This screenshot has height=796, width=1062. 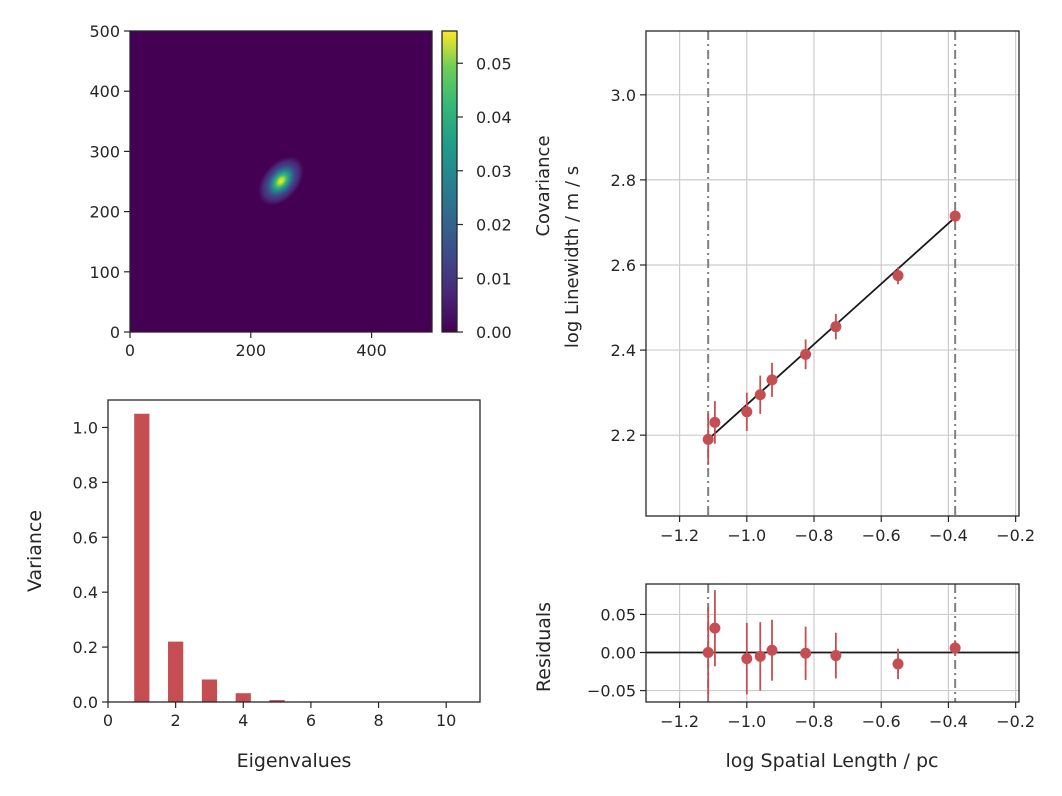 I want to click on bar-x-tick-label: 2, so click(x=176, y=720).